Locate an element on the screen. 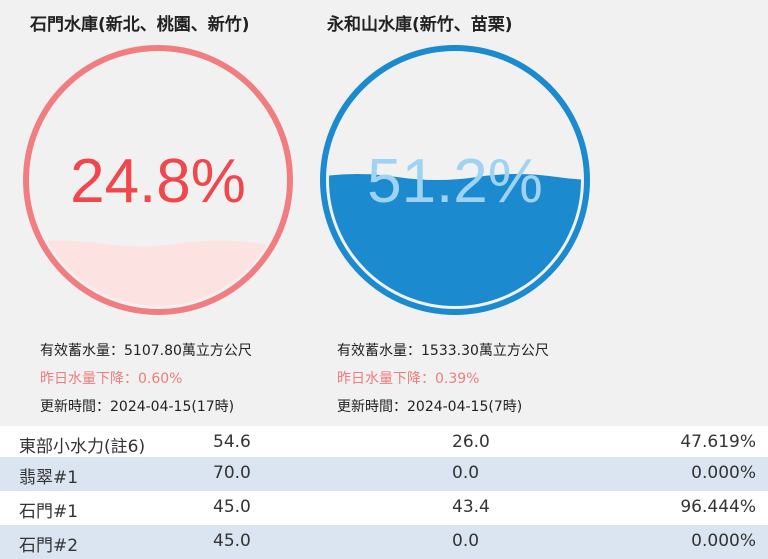 The image size is (768, 559). storage-volume: 有效蓄水量：5107.80萬立方公尺 is located at coordinates (146, 351).